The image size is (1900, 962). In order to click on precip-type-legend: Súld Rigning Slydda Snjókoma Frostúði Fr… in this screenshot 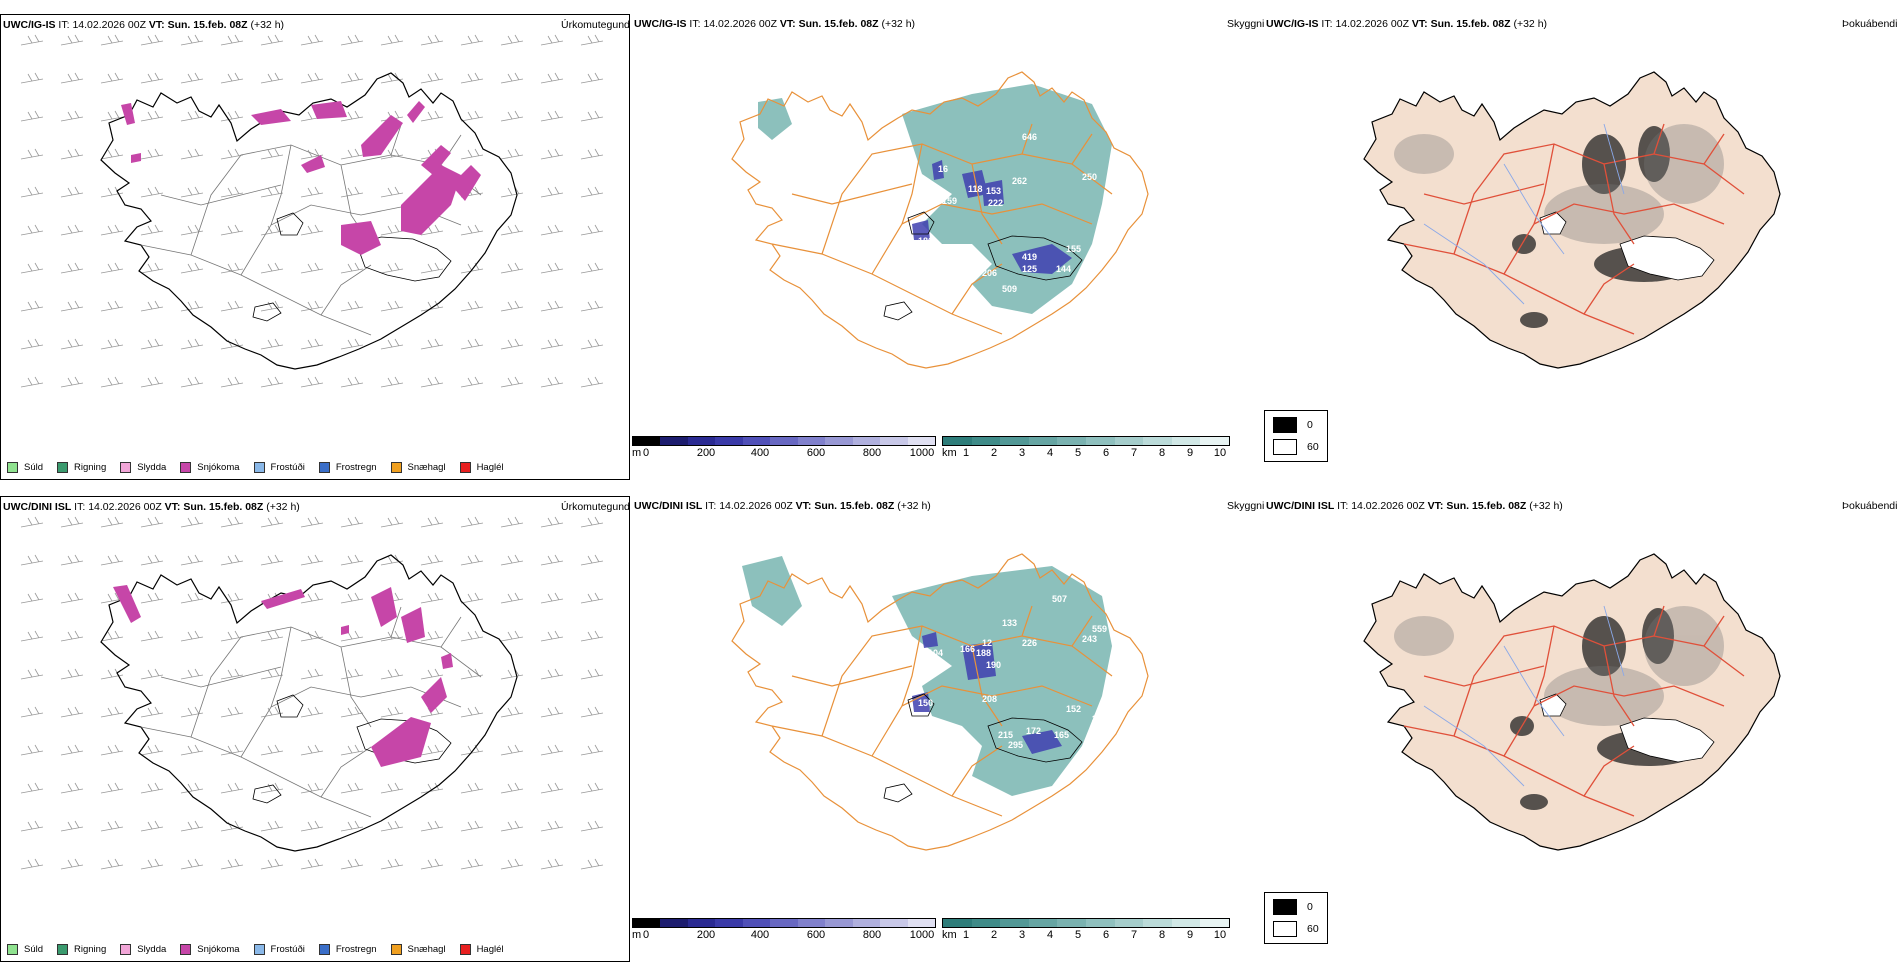, I will do `click(255, 467)`.